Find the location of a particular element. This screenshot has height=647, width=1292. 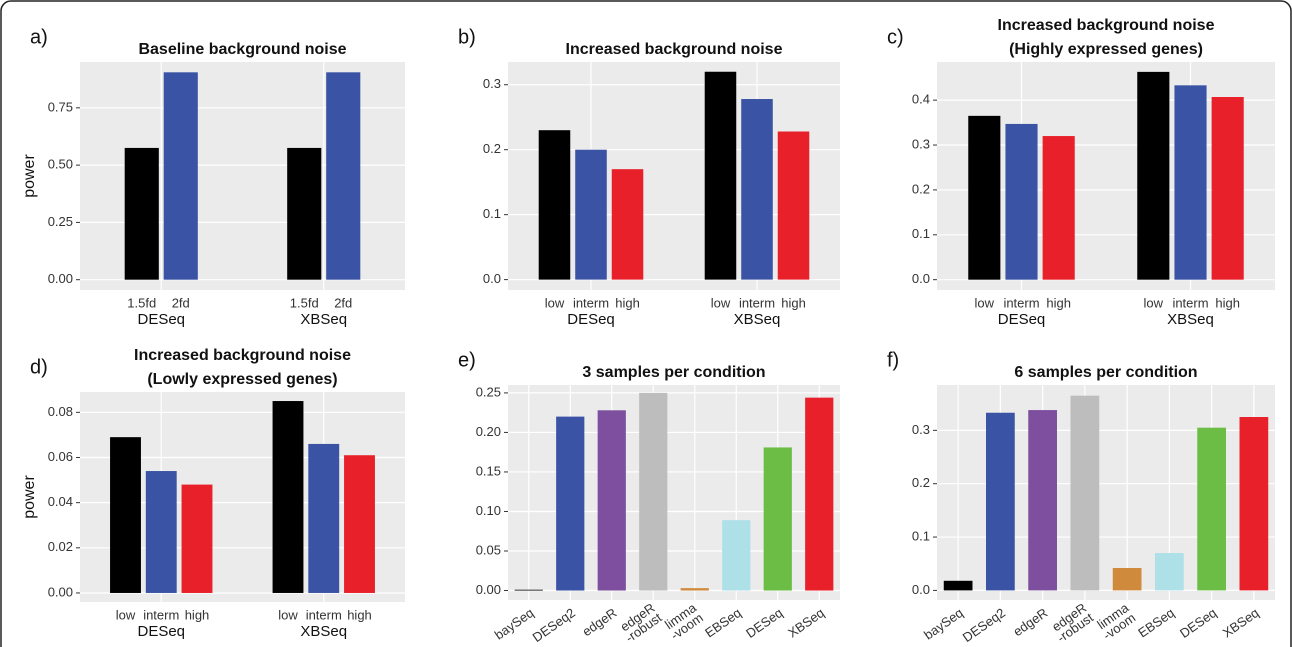

y-tick-label: 0.06 is located at coordinates (60, 456).